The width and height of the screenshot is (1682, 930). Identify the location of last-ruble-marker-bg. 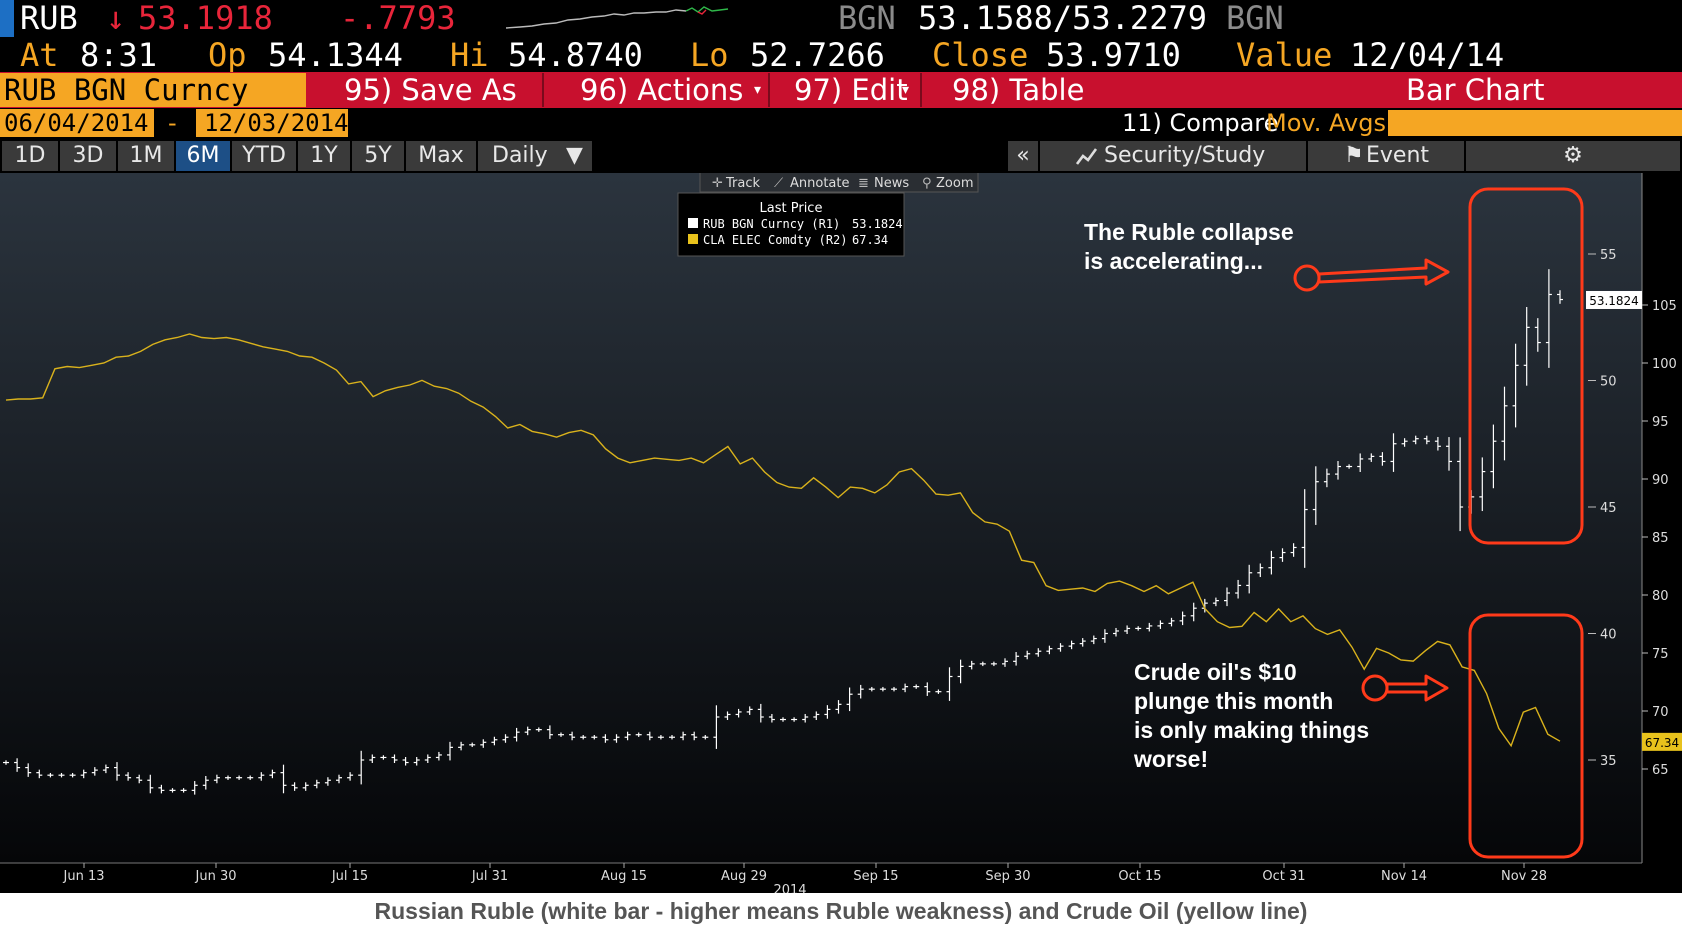
(1614, 299).